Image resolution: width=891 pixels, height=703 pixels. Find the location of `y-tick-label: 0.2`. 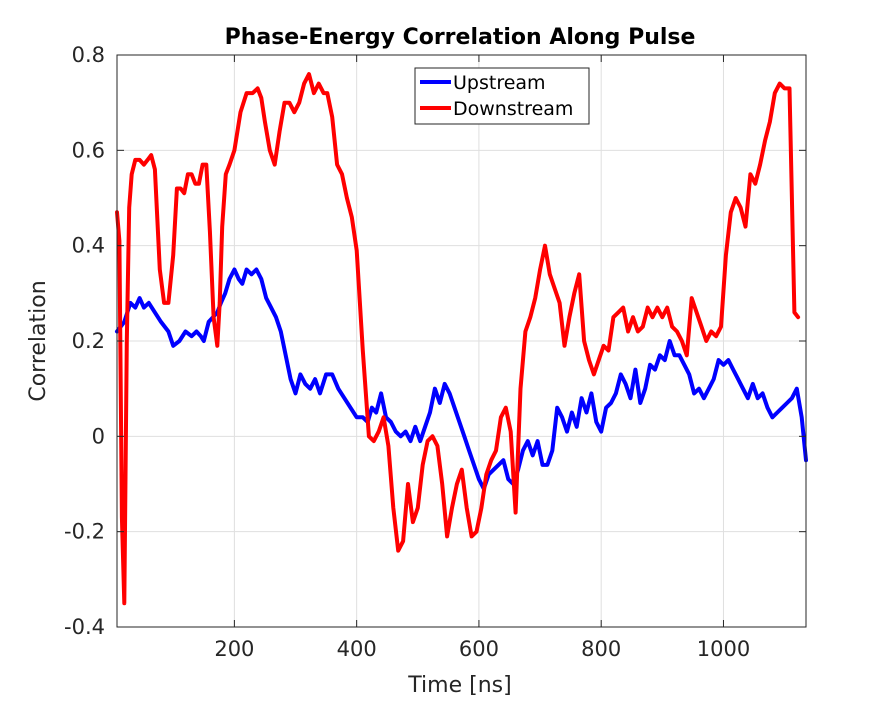

y-tick-label: 0.2 is located at coordinates (88, 341).